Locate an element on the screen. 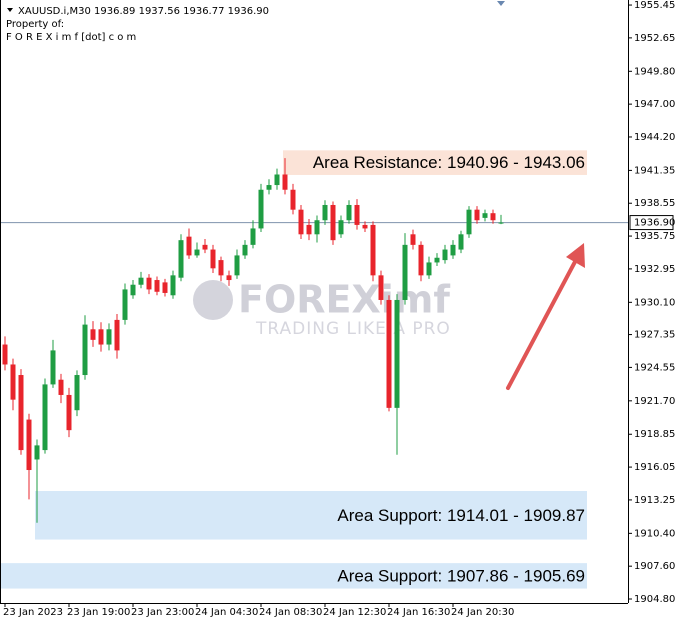 This screenshot has height=621, width=675. x-tick-label: 24 Jan 08:30 is located at coordinates (290, 612).